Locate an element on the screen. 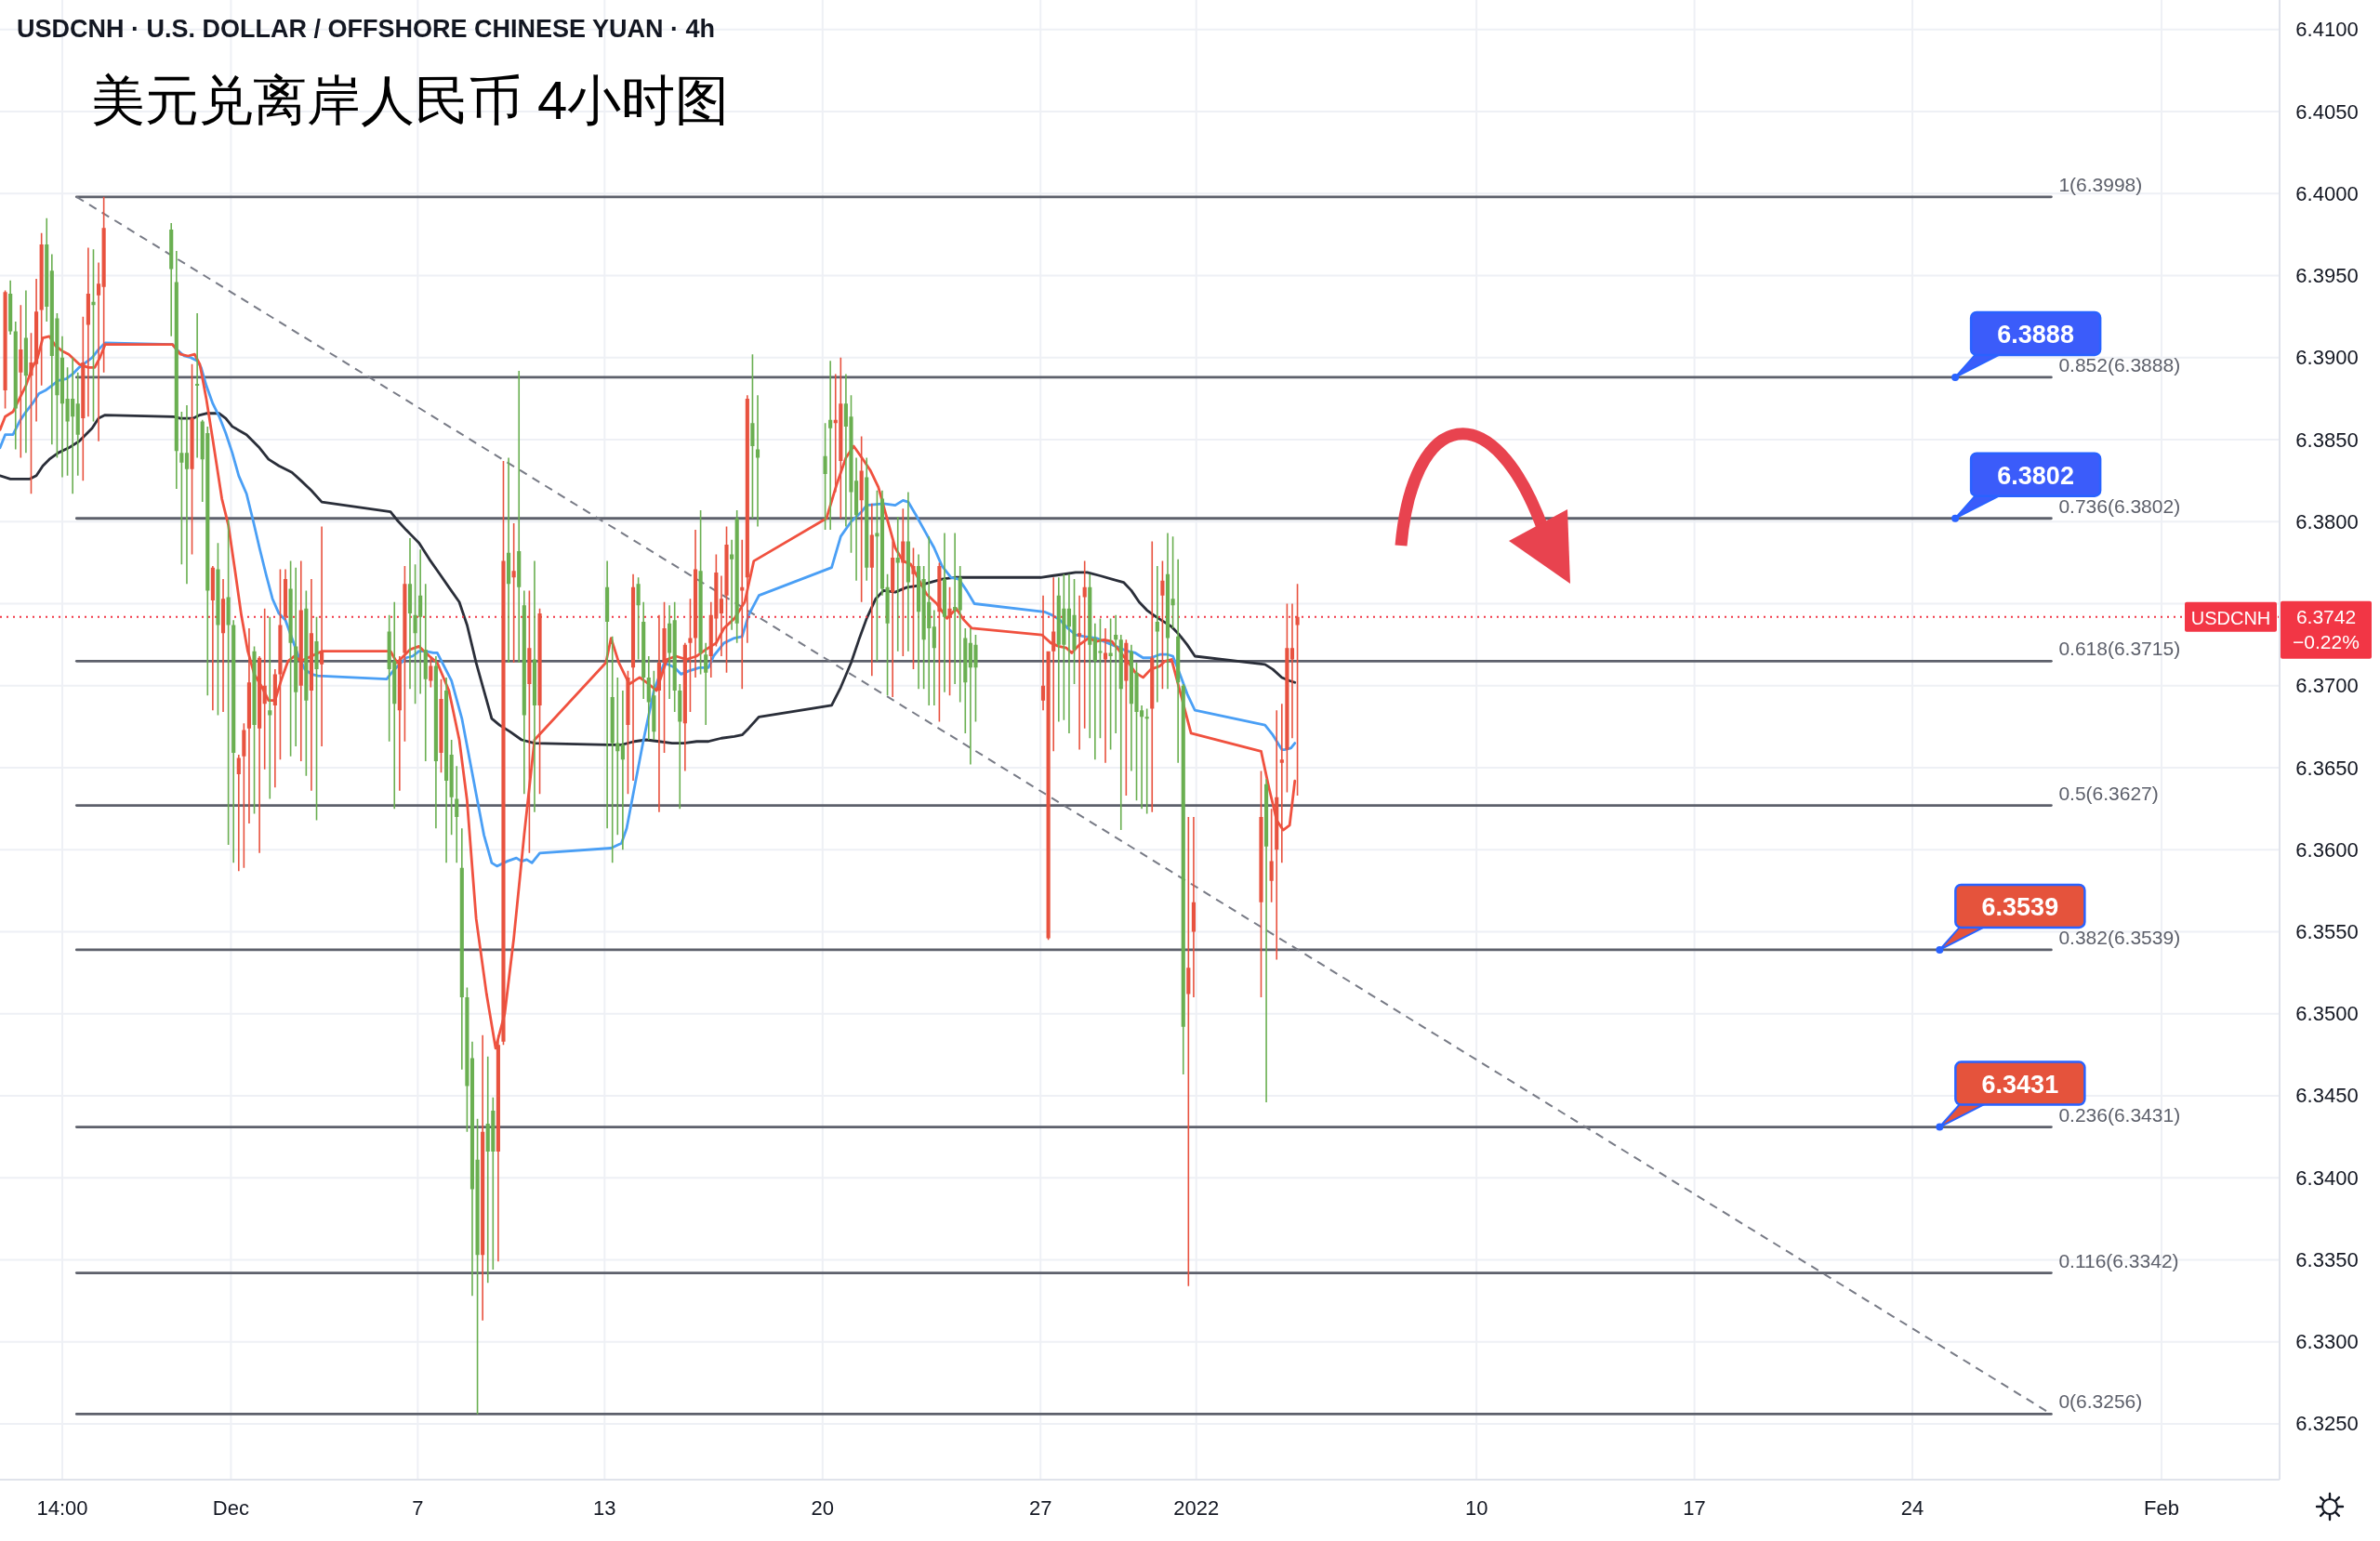  series-label: 0.236(6.3431) is located at coordinates (2119, 1114).